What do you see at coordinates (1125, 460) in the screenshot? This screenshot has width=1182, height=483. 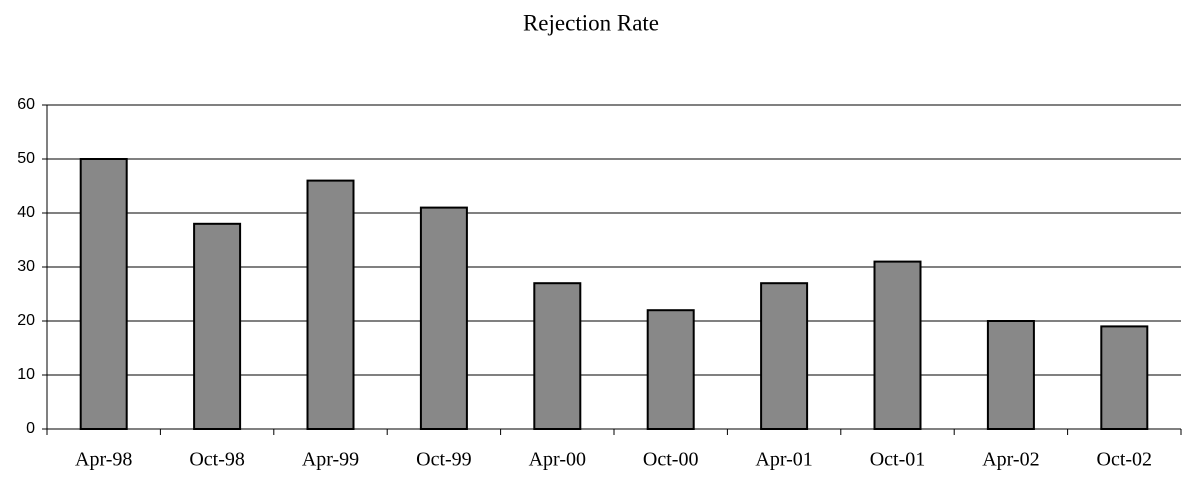 I see `x-tick-label: Oct-02` at bounding box center [1125, 460].